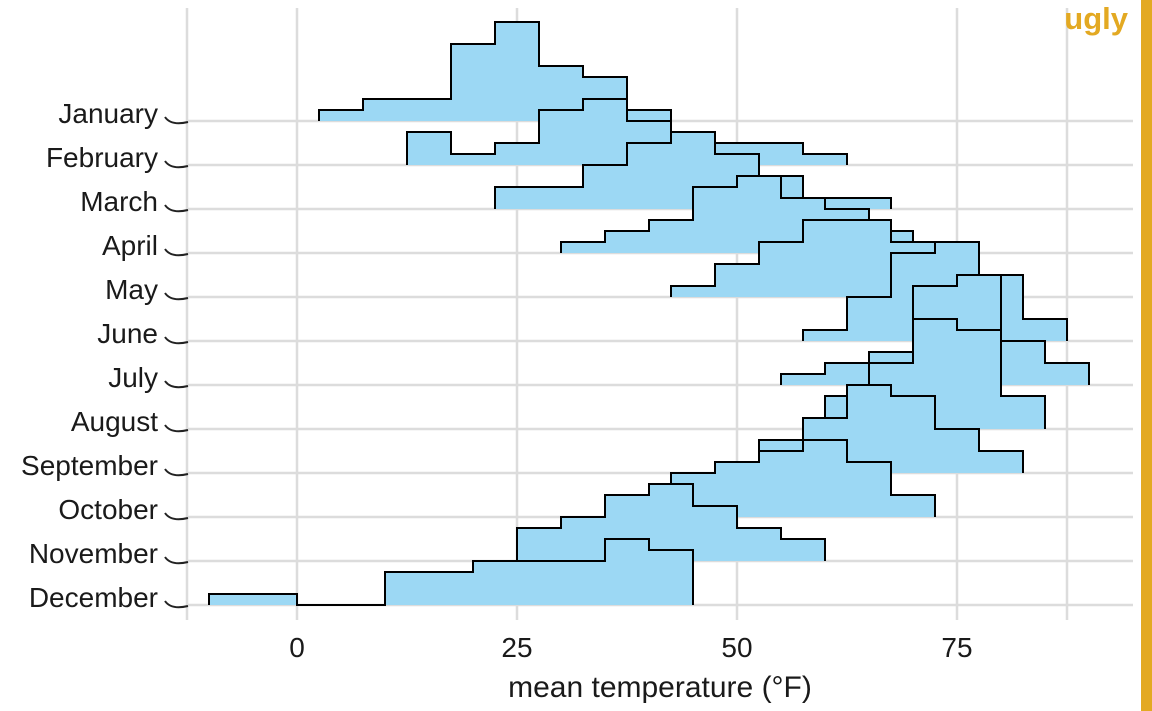  Describe the element at coordinates (671, 522) in the screenshot. I see `histogram-november` at that location.